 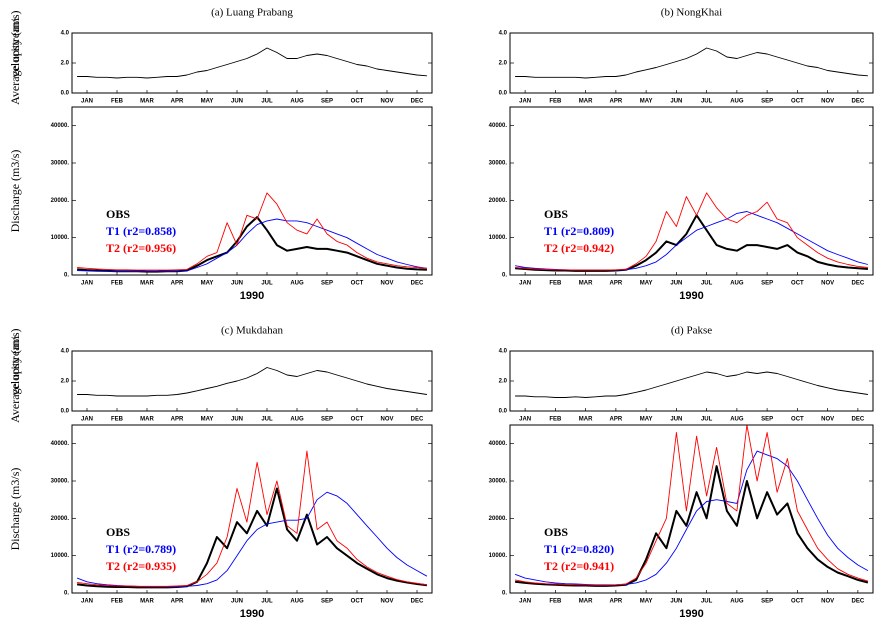 What do you see at coordinates (503, 352) in the screenshot?
I see `y-tick-label: 4.0` at bounding box center [503, 352].